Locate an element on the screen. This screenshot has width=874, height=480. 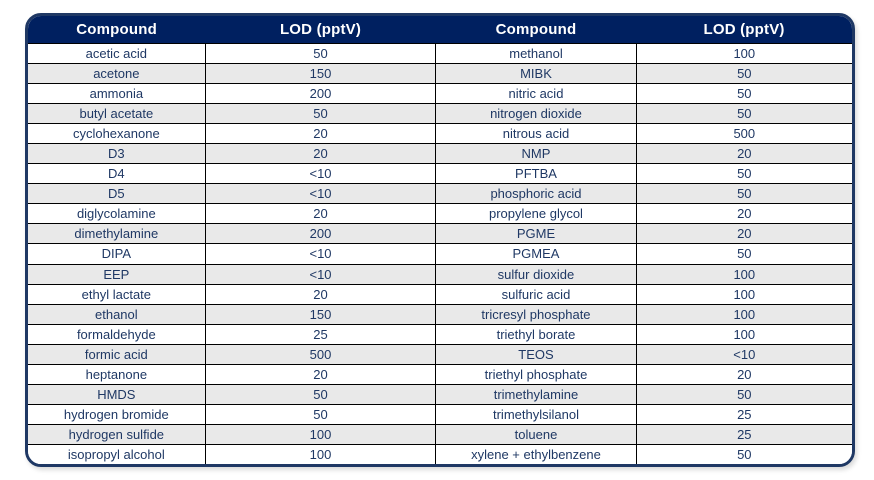
table-row: hydrogen sulfide 100 toluene 25 is located at coordinates (440, 434).